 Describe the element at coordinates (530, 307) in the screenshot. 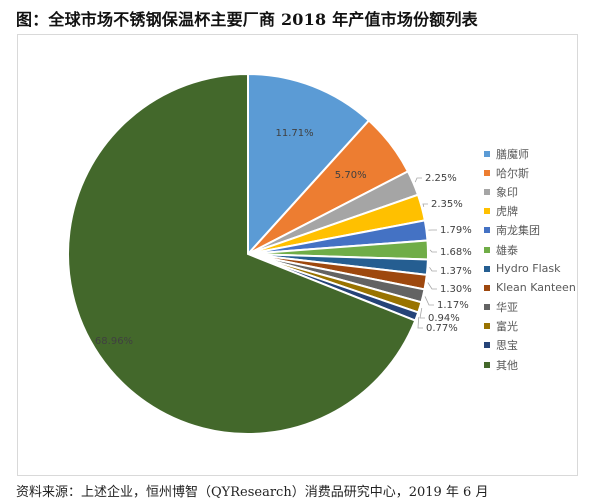

I see `legend-item: 华亚` at that location.